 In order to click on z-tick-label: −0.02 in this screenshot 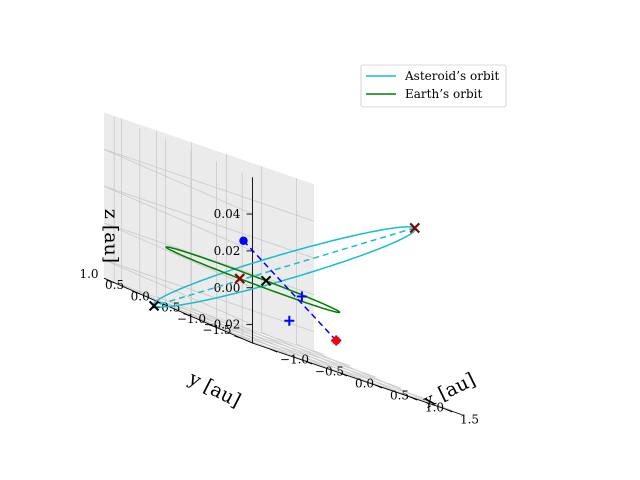, I will do `click(222, 325)`.